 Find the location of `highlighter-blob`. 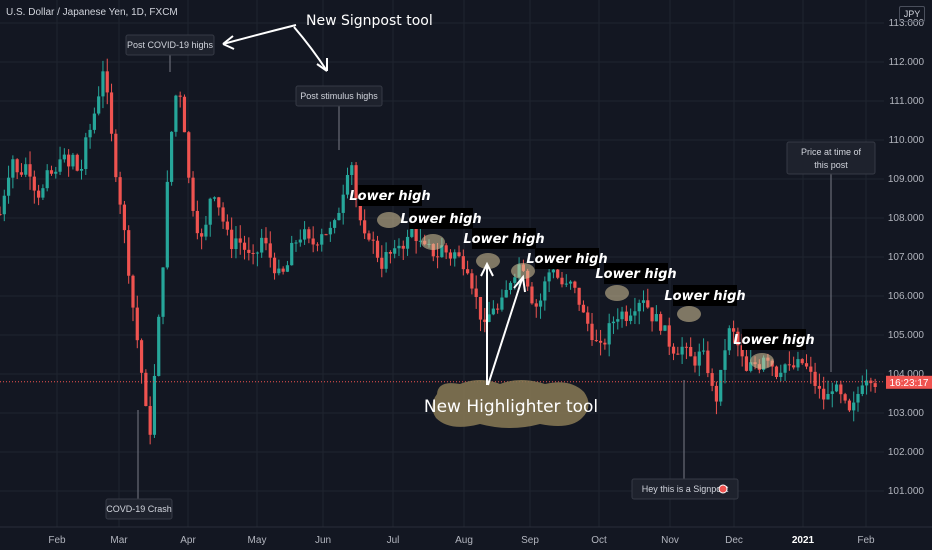

highlighter-blob is located at coordinates (689, 314).